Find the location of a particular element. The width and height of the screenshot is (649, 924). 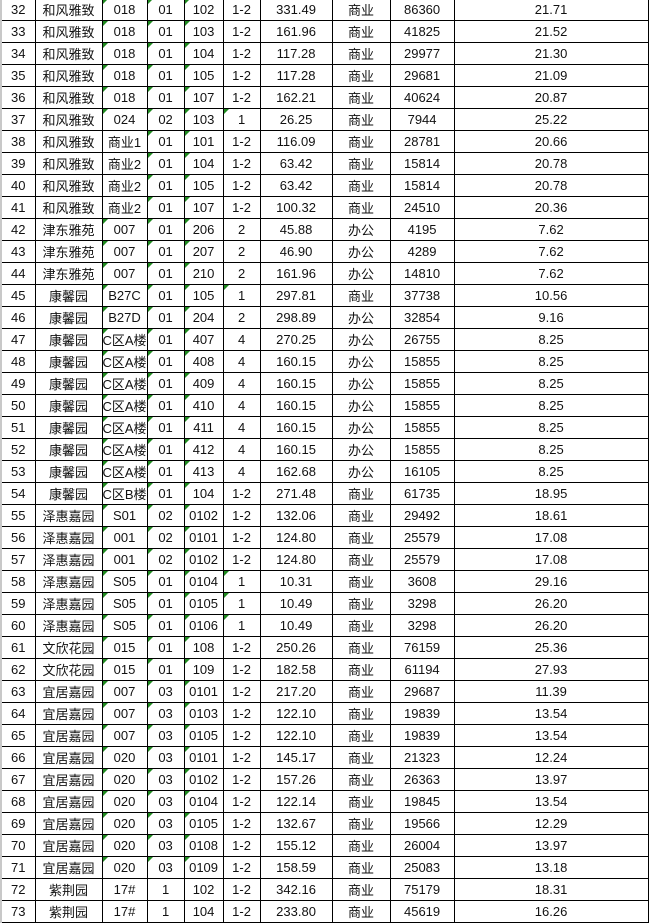

cell-area: 45.88 is located at coordinates (296, 229).